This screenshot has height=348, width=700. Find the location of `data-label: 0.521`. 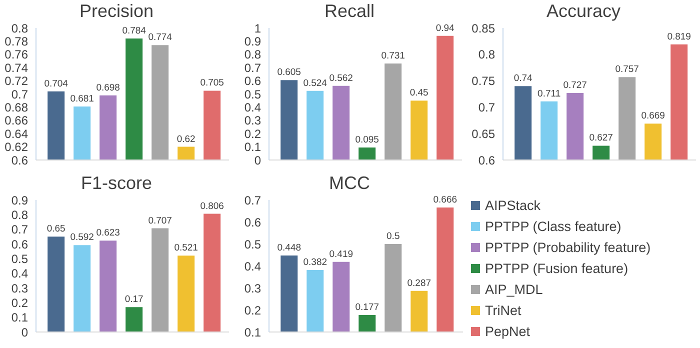

data-label: 0.521 is located at coordinates (186, 248).